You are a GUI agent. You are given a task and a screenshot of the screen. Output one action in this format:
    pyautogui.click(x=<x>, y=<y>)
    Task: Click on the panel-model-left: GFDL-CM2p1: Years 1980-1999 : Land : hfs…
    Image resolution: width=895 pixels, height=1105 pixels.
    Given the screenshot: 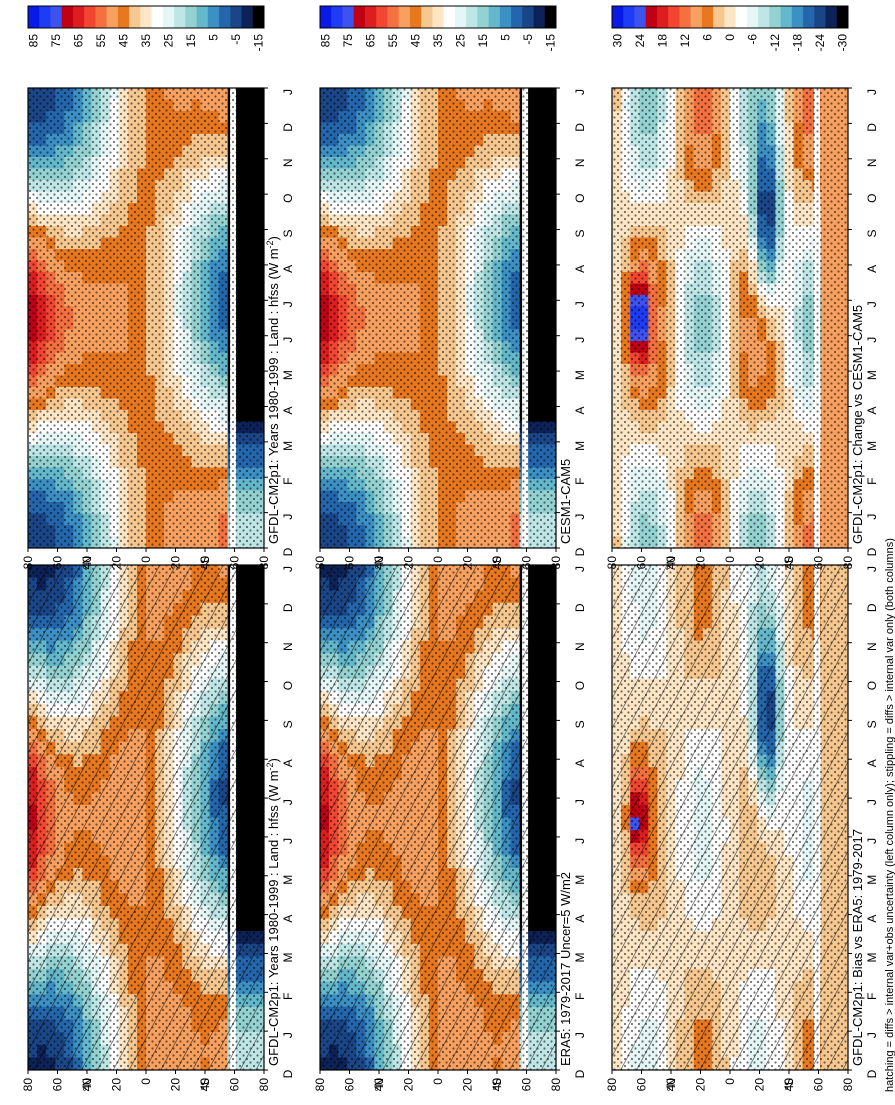 What is the action you would take?
    pyautogui.click(x=158, y=828)
    